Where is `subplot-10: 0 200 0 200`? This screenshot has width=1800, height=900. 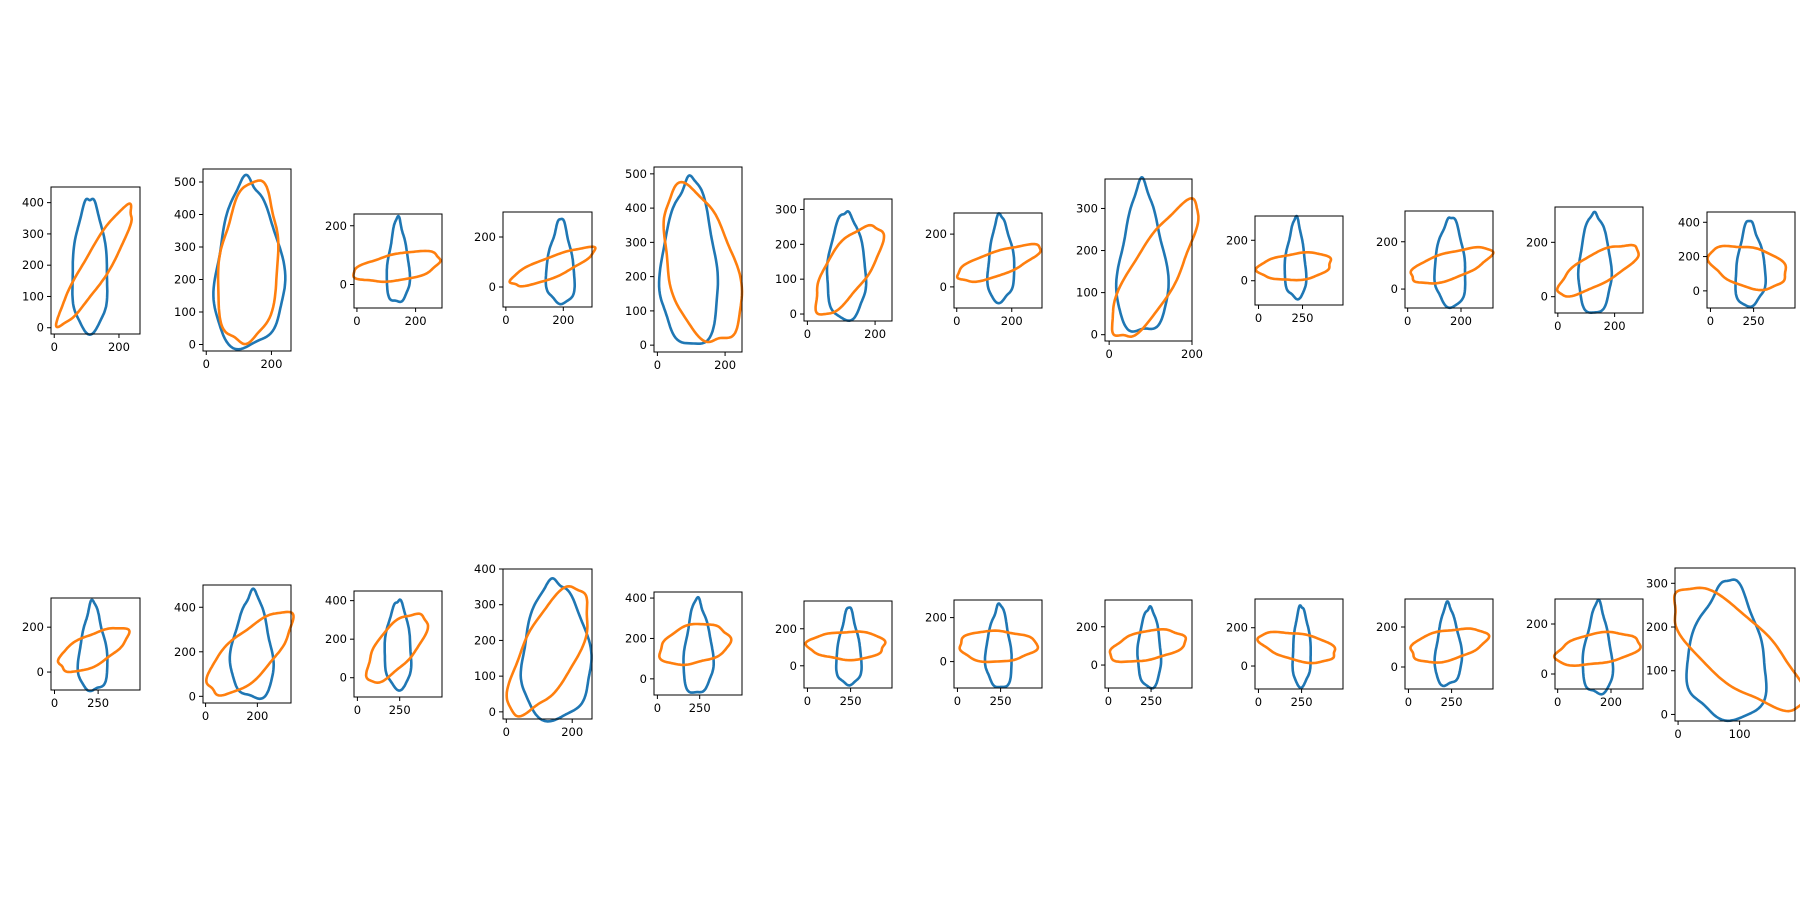 subplot-10: 0 200 0 200 is located at coordinates (1435, 269).